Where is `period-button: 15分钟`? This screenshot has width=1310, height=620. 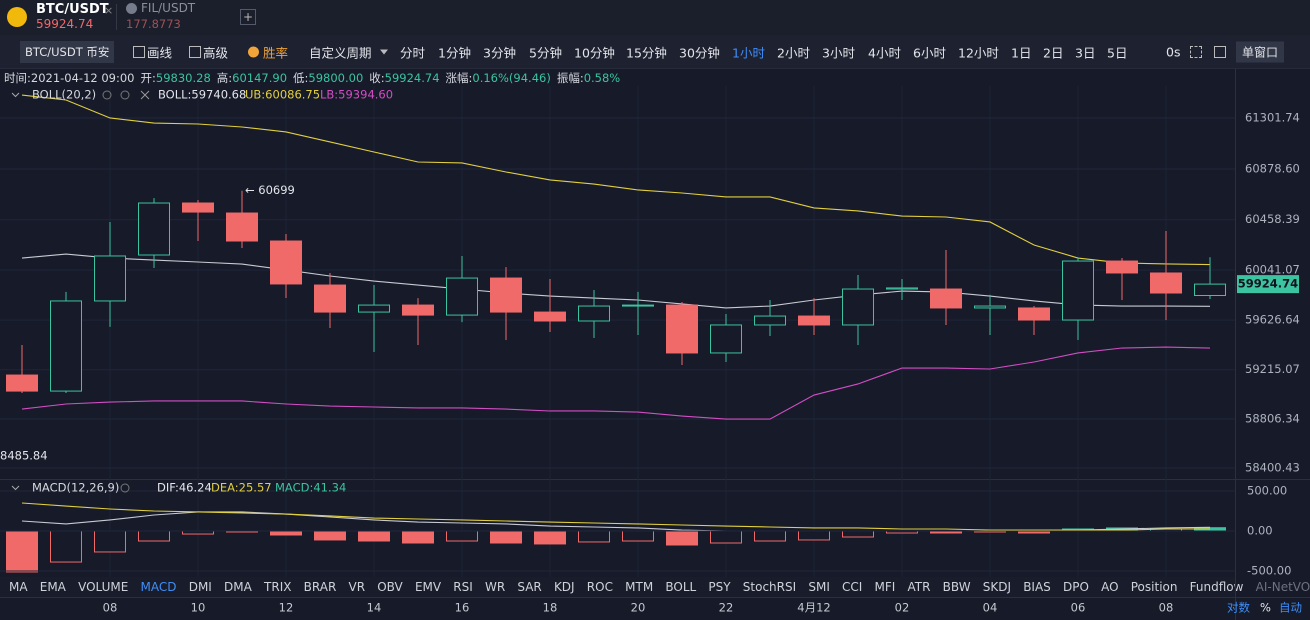 period-button: 15分钟 is located at coordinates (646, 53).